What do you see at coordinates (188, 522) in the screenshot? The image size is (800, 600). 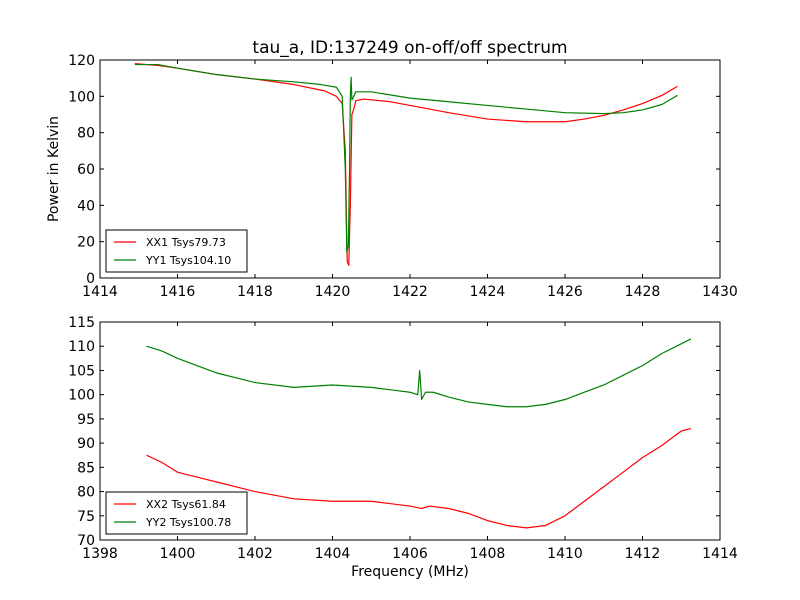 I see `legend-label: YY2 Tsys100.78` at bounding box center [188, 522].